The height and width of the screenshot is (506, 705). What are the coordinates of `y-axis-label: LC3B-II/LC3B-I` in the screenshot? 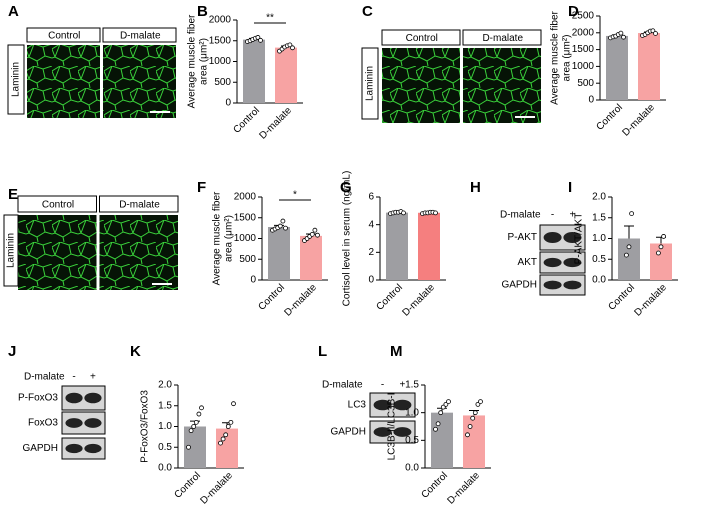 It's located at (392, 427).